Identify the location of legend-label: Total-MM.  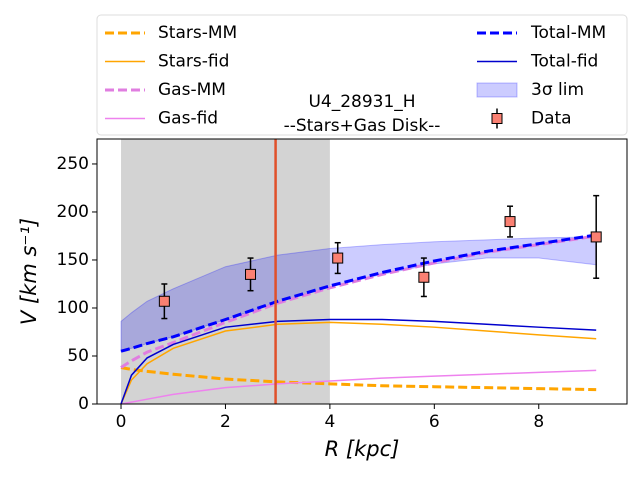
(568, 33).